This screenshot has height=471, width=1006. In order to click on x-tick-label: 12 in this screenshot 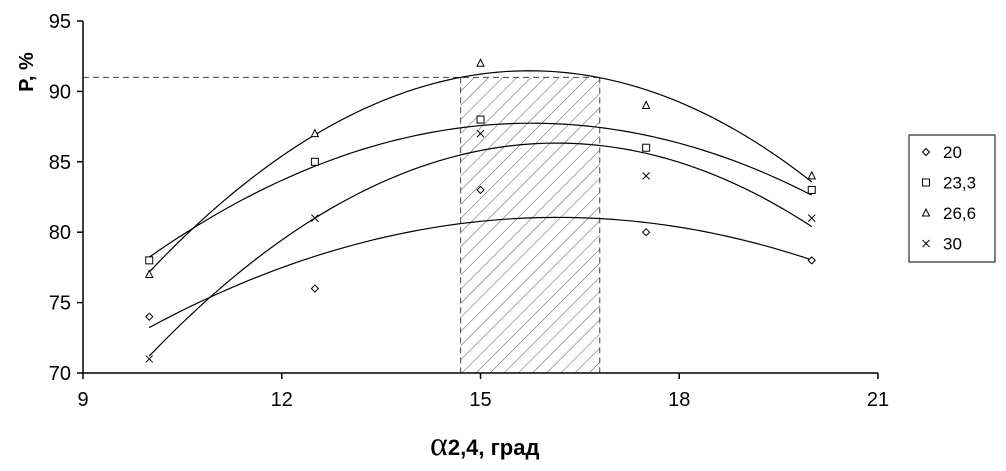, I will do `click(282, 400)`.